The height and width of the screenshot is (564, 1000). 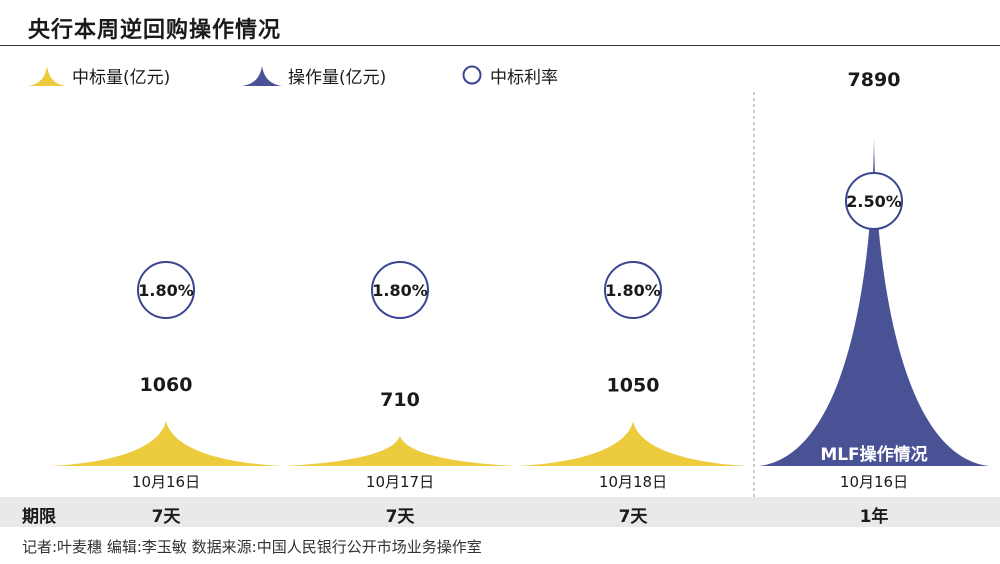 What do you see at coordinates (500, 45) in the screenshot?
I see `title-divider` at bounding box center [500, 45].